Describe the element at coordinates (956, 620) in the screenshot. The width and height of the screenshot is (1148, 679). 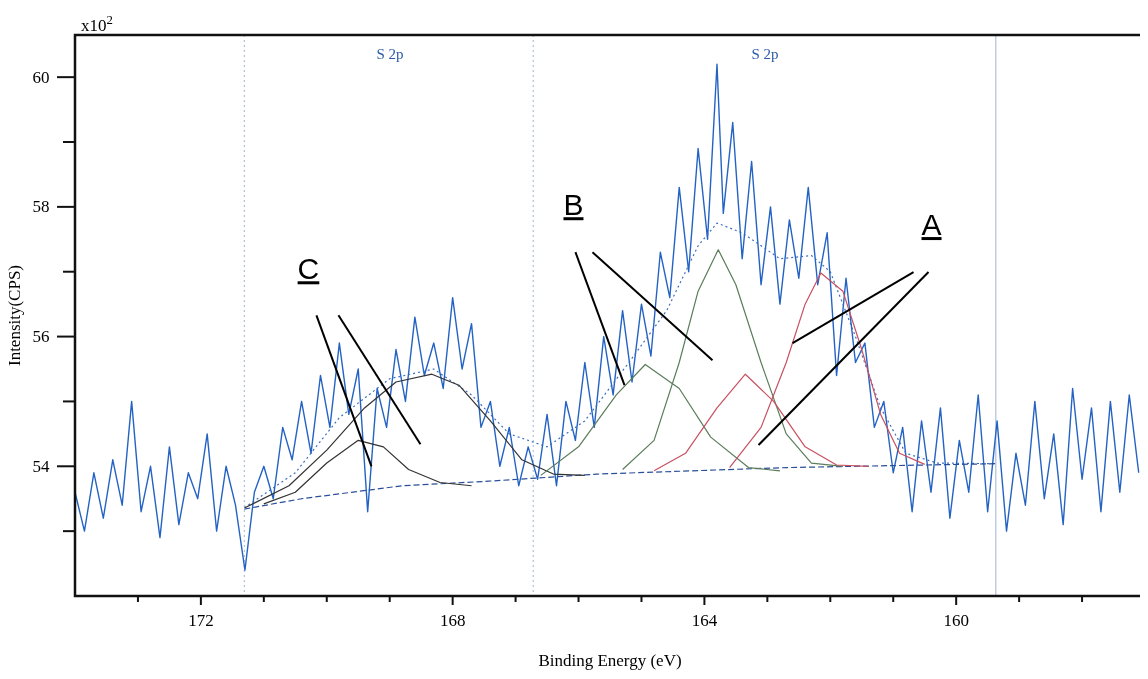
I see `x-tick-label: 160` at that location.